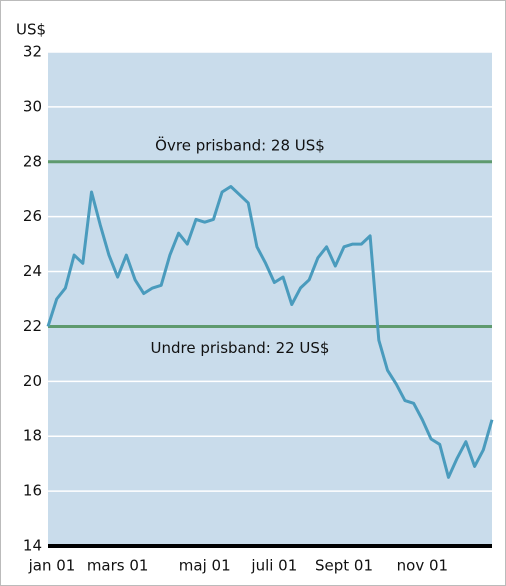  Describe the element at coordinates (422, 566) in the screenshot. I see `x-tick-label: nov 01` at that location.